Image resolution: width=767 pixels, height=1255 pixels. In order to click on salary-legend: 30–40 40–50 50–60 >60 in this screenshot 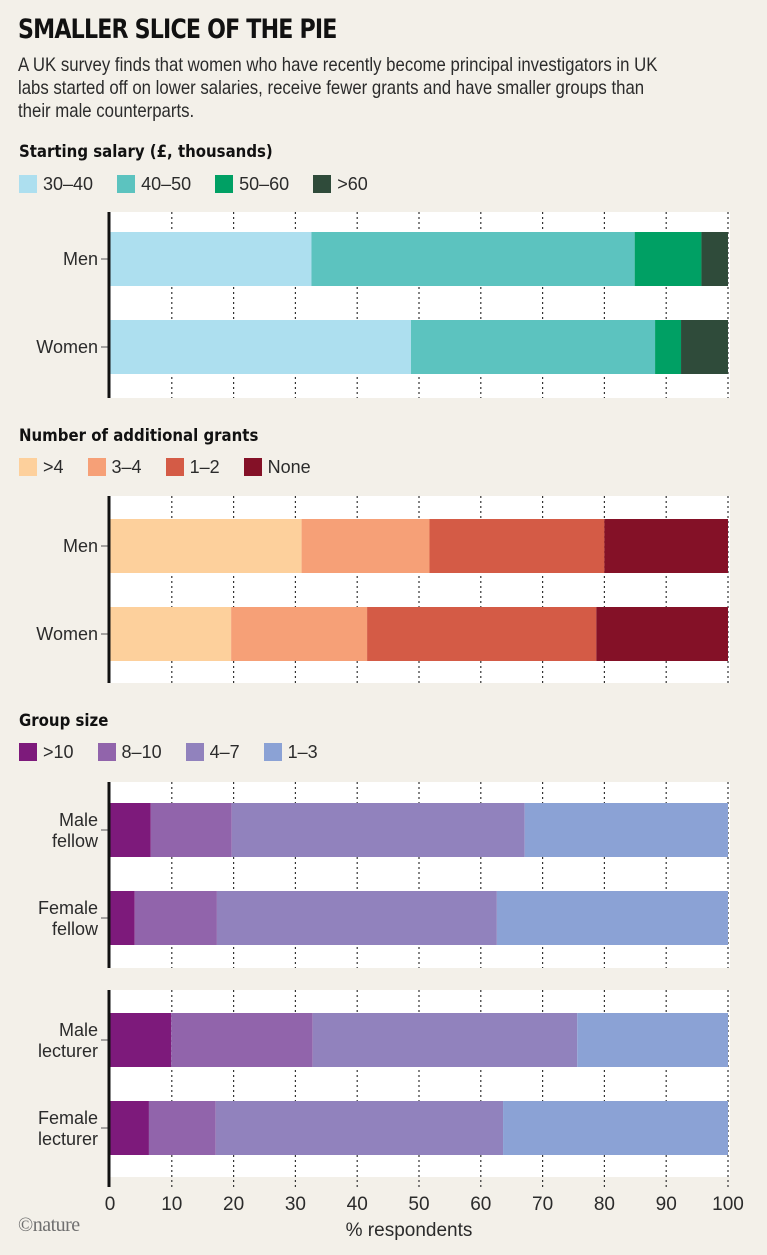, I will do `click(205, 184)`.